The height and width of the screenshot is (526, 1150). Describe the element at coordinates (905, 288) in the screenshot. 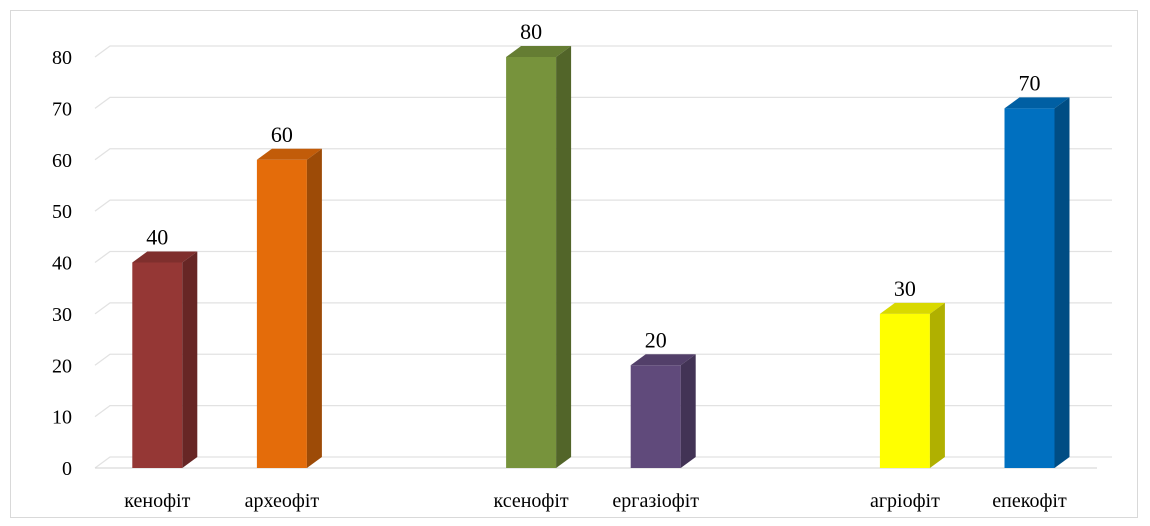

I see `data-label: 30` at that location.